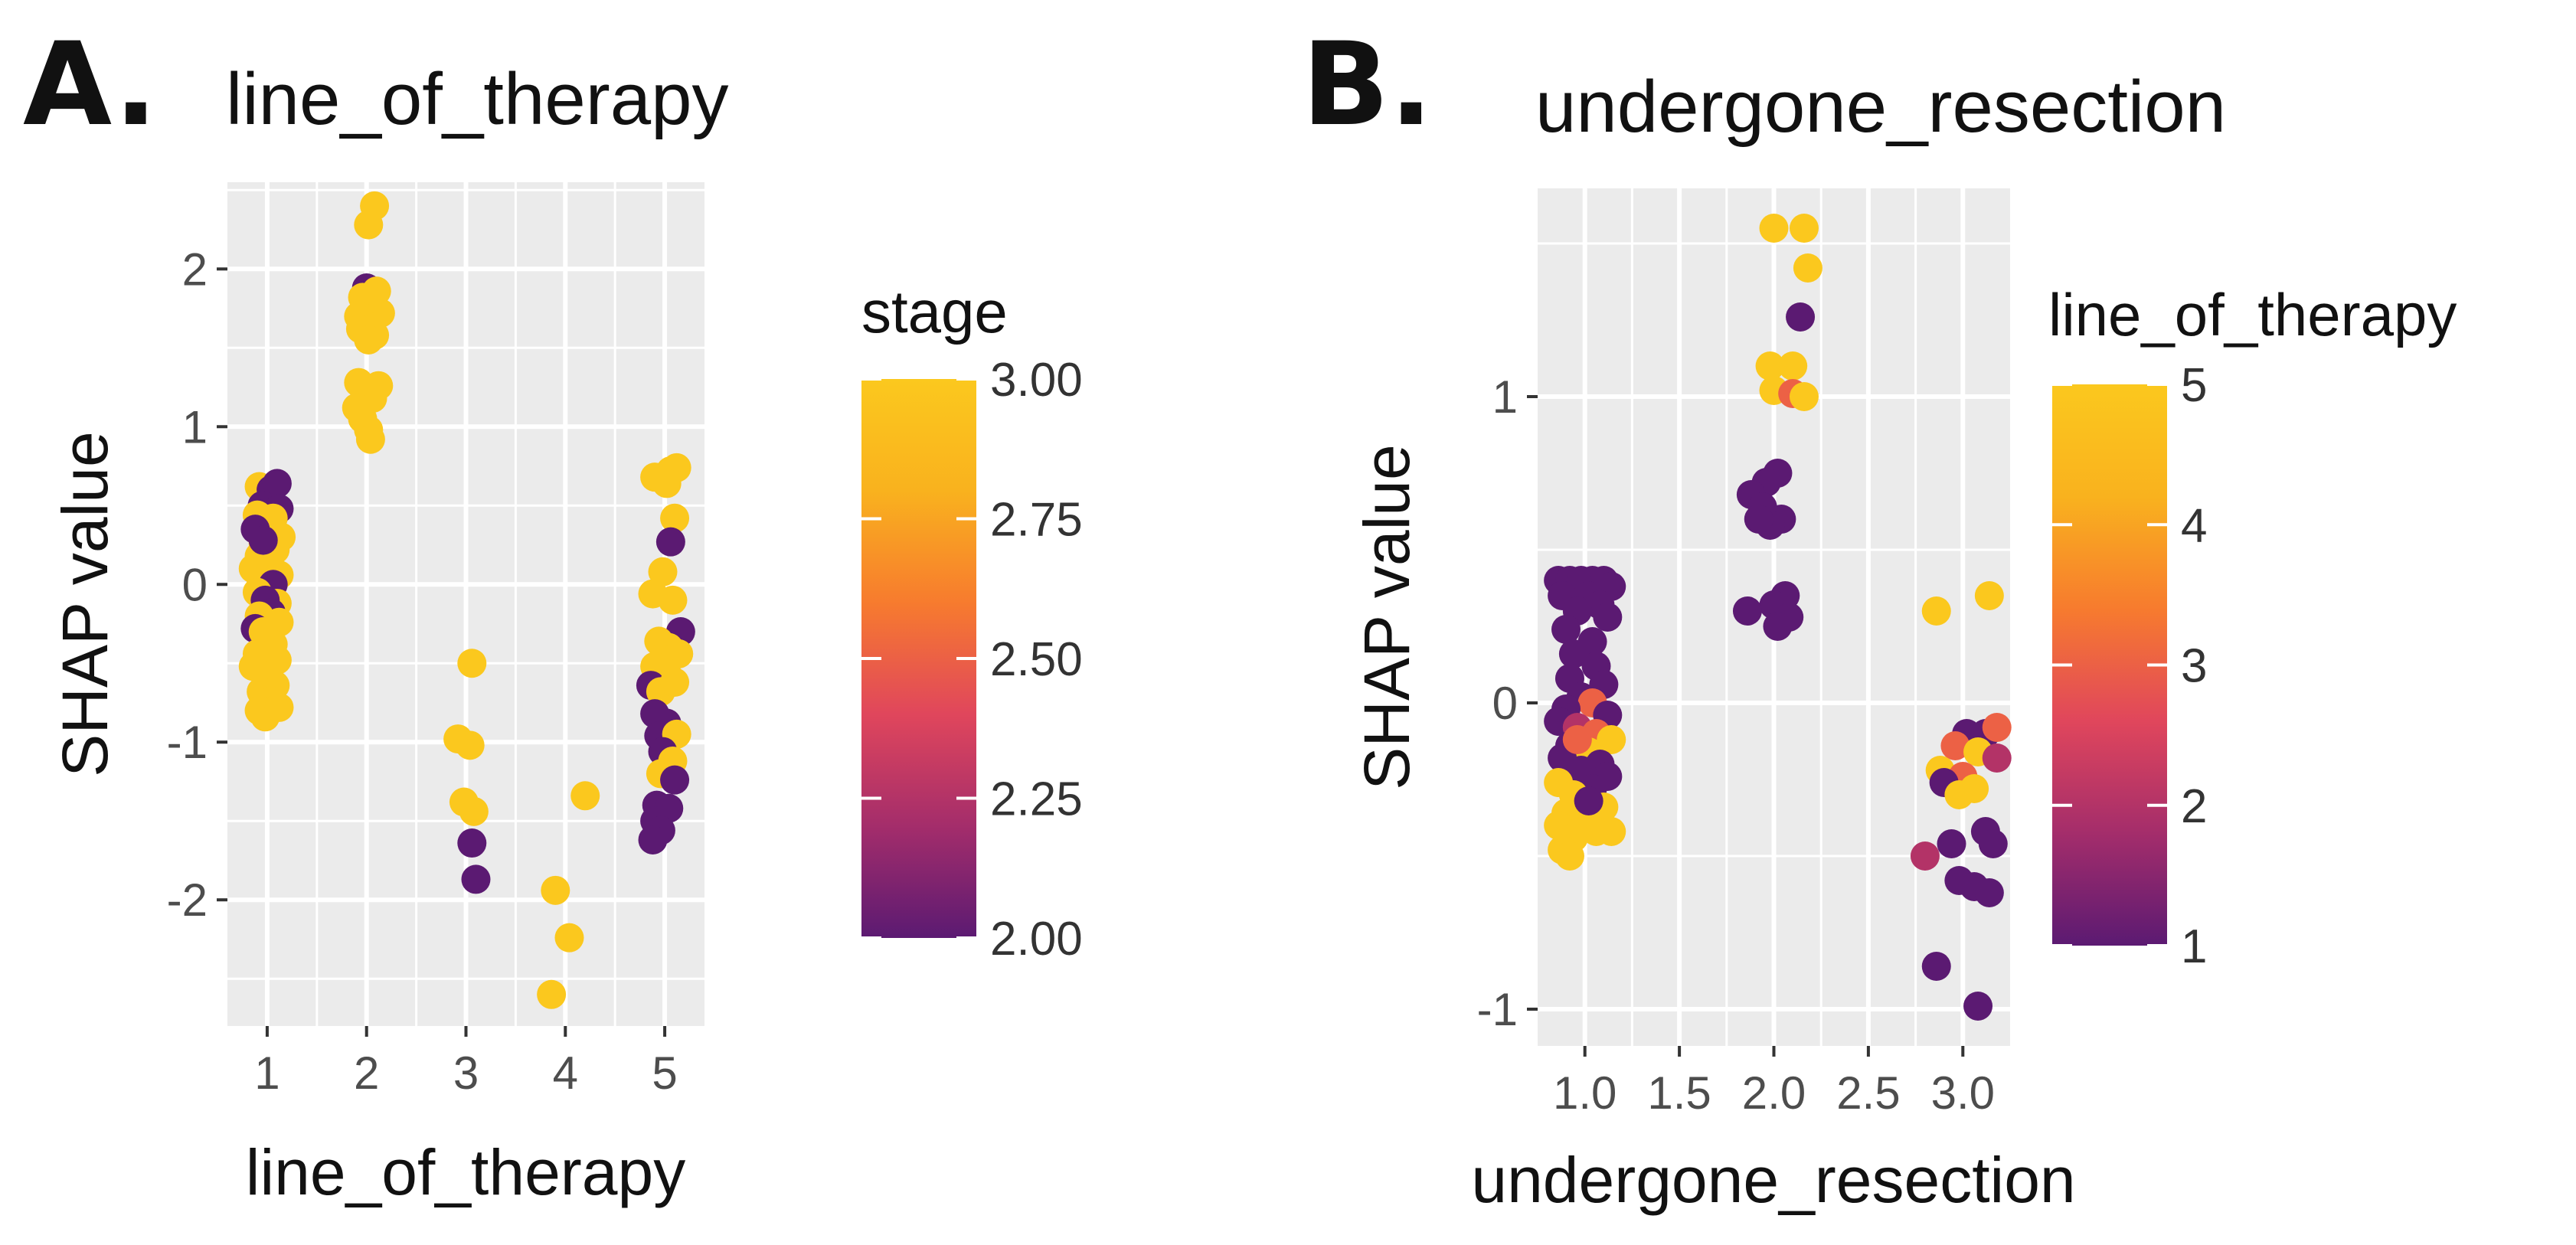  What do you see at coordinates (1036, 799) in the screenshot?
I see `colorbar-tick-label: 2.25` at bounding box center [1036, 799].